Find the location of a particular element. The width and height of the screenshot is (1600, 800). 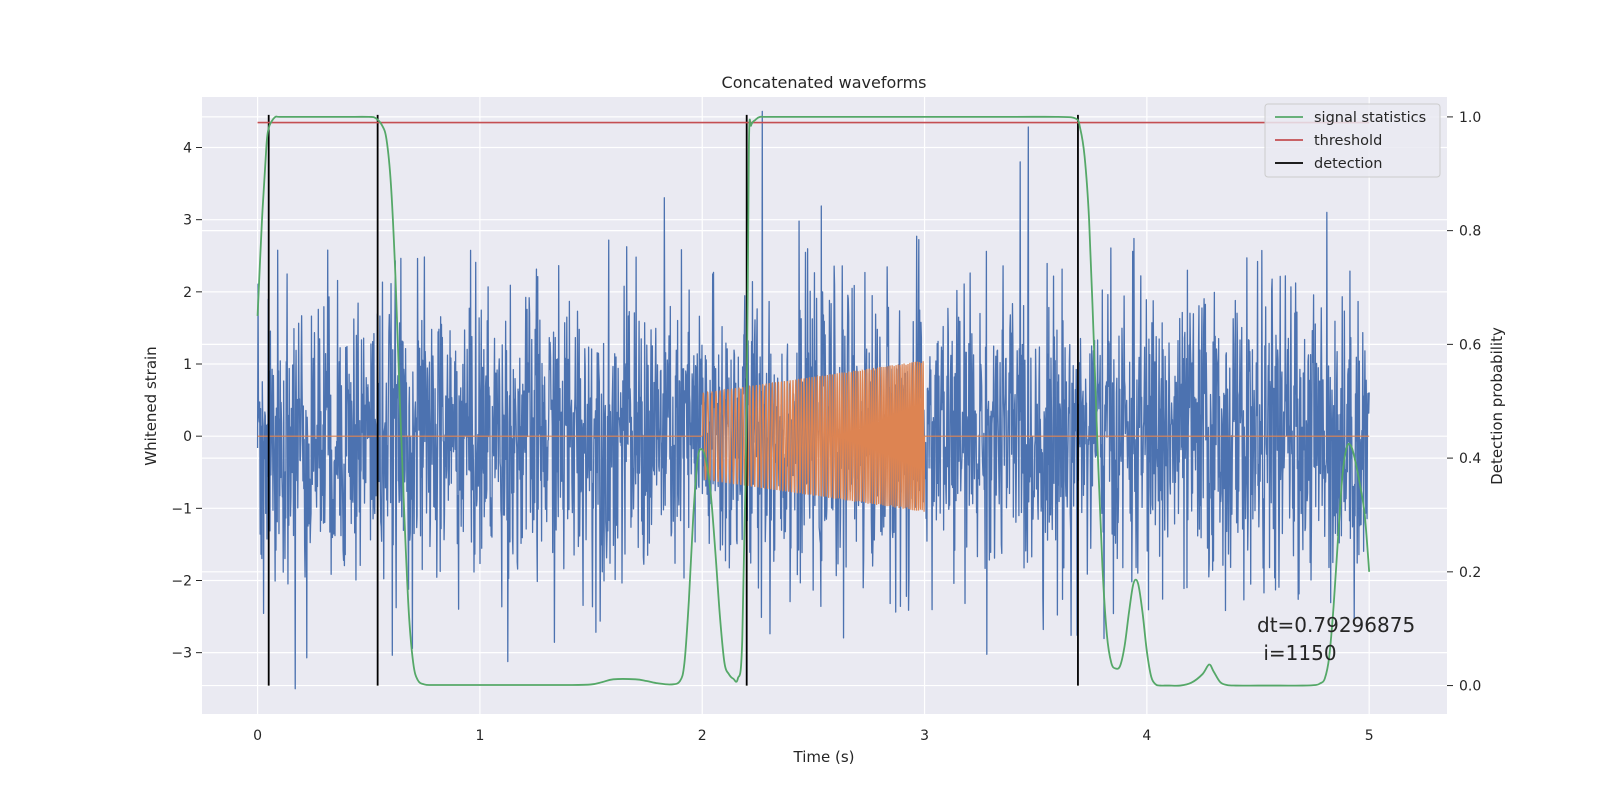

injected-signal-line is located at coordinates (813, 436).